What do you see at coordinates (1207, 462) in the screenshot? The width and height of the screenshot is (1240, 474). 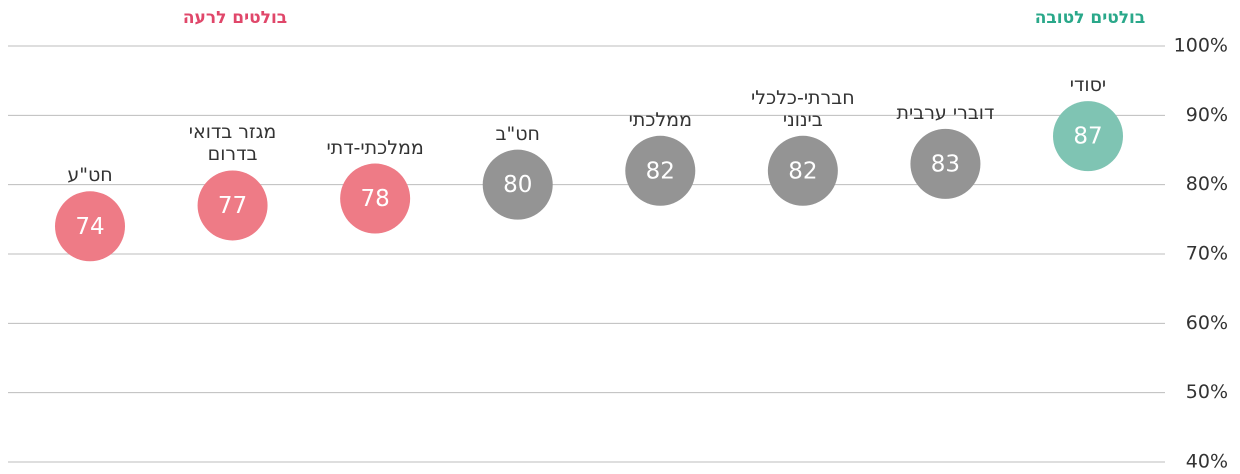 I see `y-tick-label: 40%` at bounding box center [1207, 462].